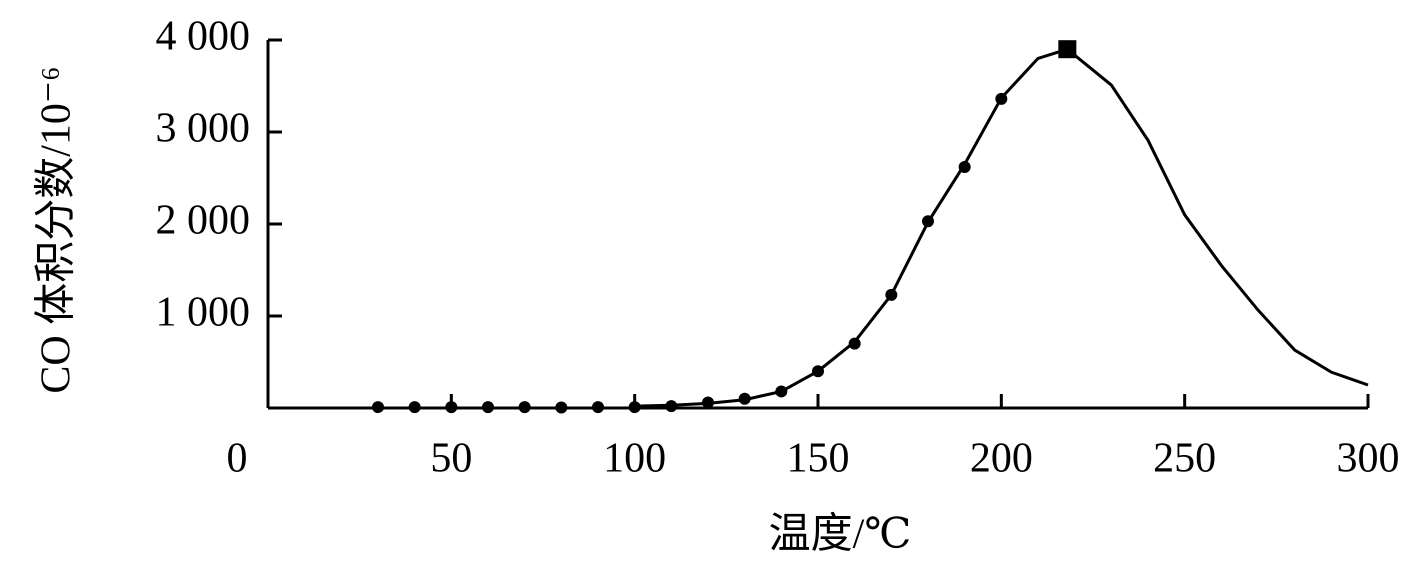  What do you see at coordinates (237, 459) in the screenshot?
I see `x-tick-label: 0` at bounding box center [237, 459].